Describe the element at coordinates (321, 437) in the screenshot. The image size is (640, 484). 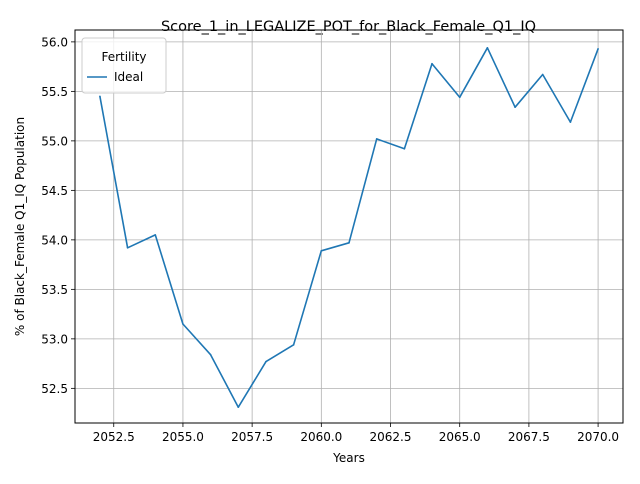
I see `x-tick-label: 2060.0` at that location.